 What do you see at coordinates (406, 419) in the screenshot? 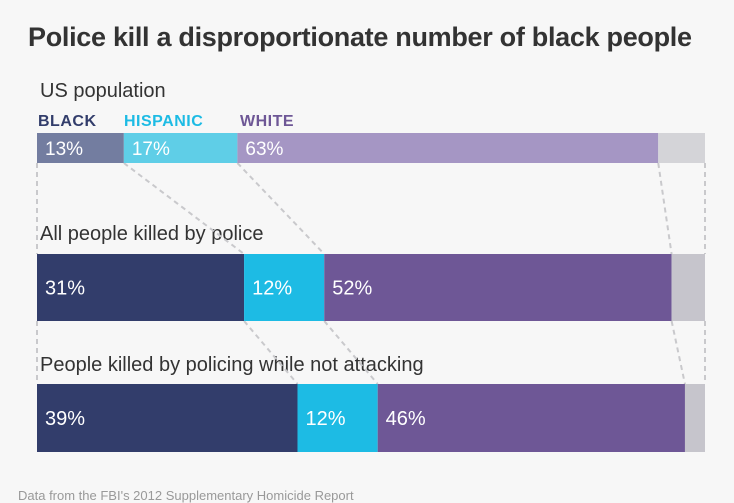
I see `bar-label-2-white: 46%` at bounding box center [406, 419].